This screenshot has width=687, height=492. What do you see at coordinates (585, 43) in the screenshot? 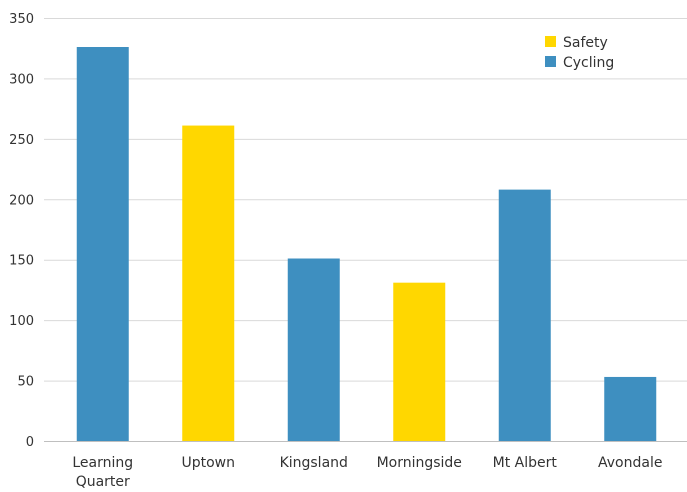
I see `legend-label-safety: Safety` at bounding box center [585, 43].